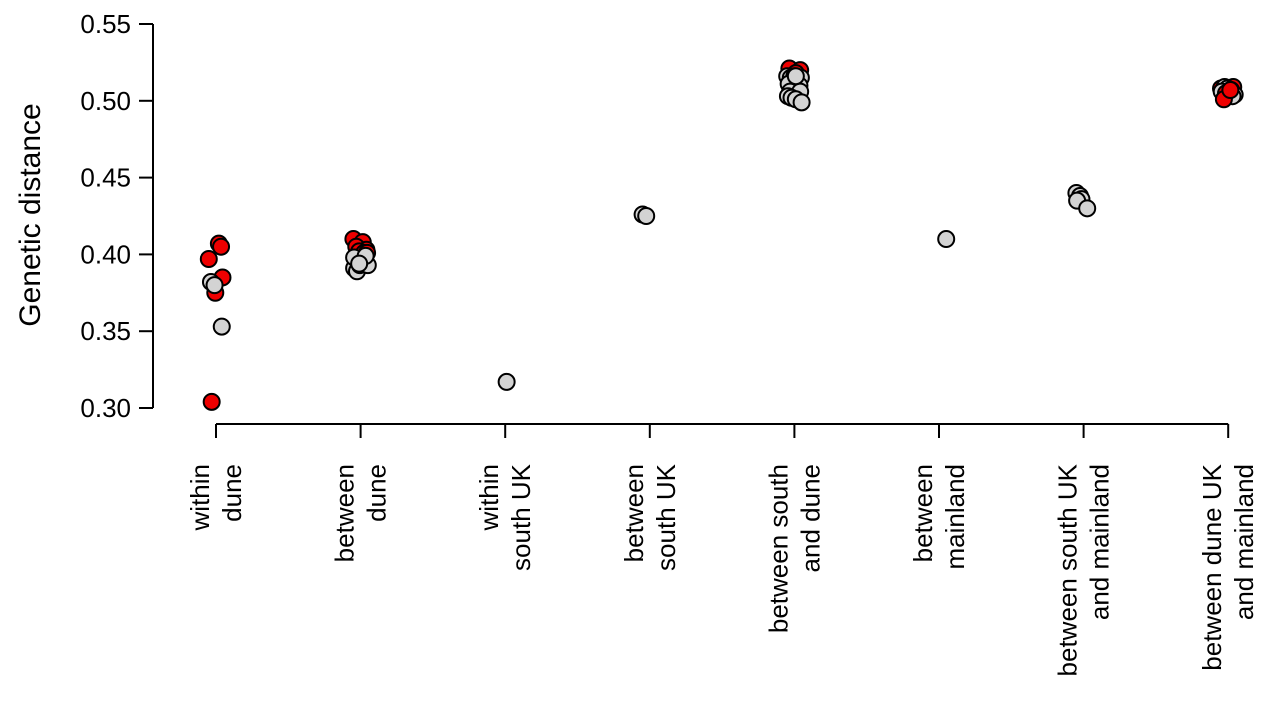 The height and width of the screenshot is (714, 1266). Describe the element at coordinates (1068, 569) in the screenshot. I see `x-tick-label-line: between south UK` at that location.